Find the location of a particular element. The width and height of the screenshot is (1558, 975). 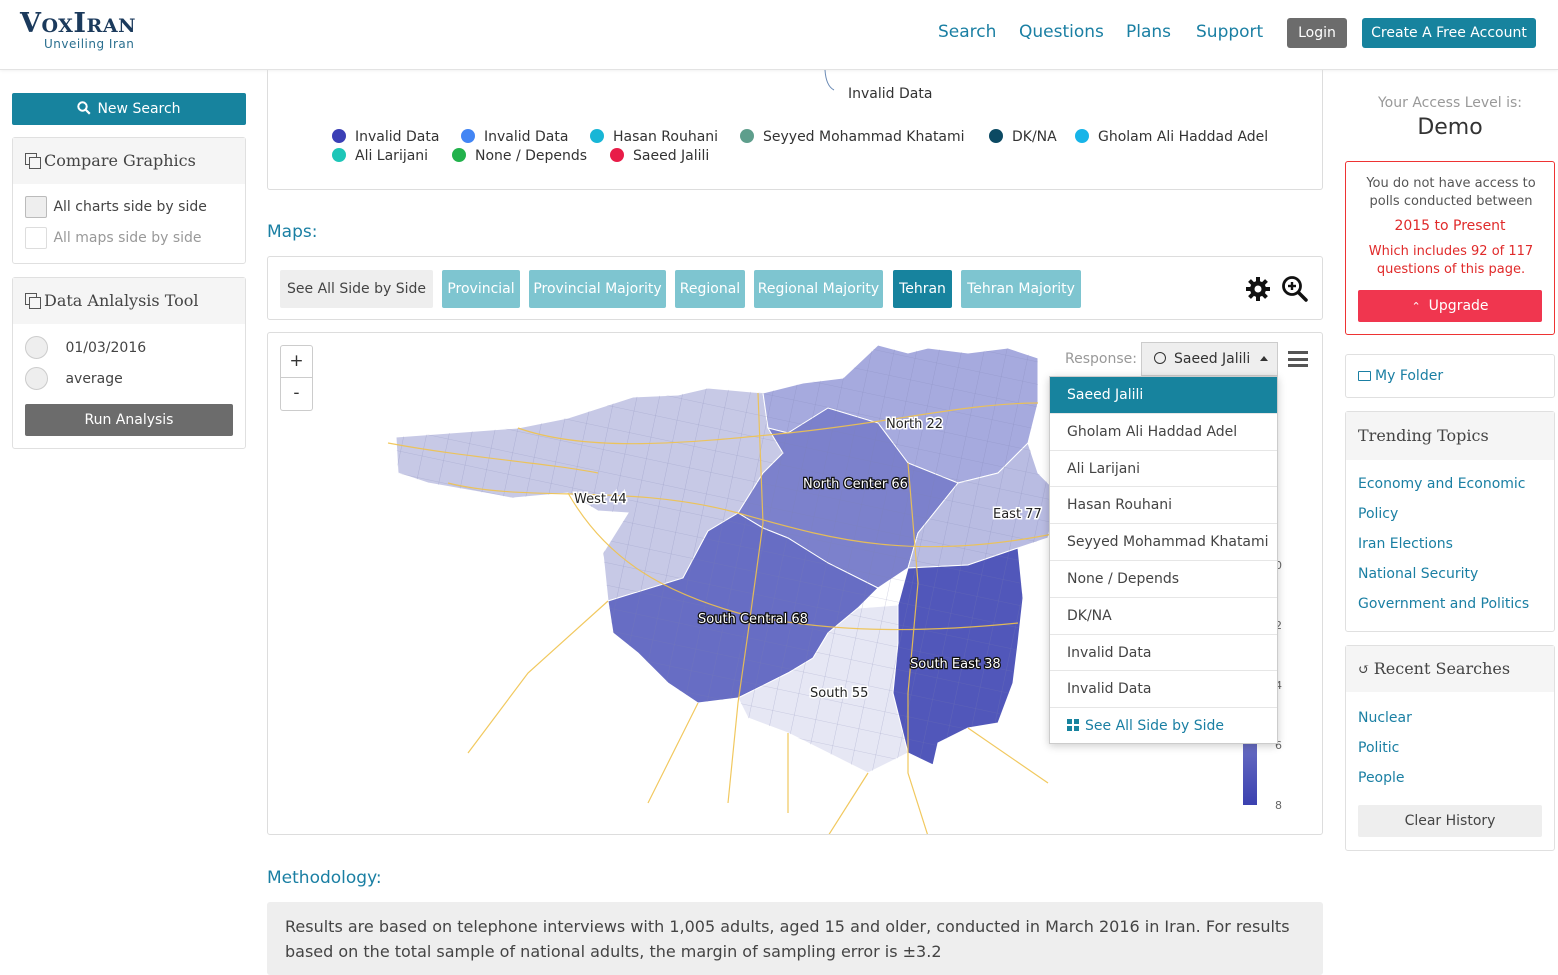

date-radio is located at coordinates (36, 347).